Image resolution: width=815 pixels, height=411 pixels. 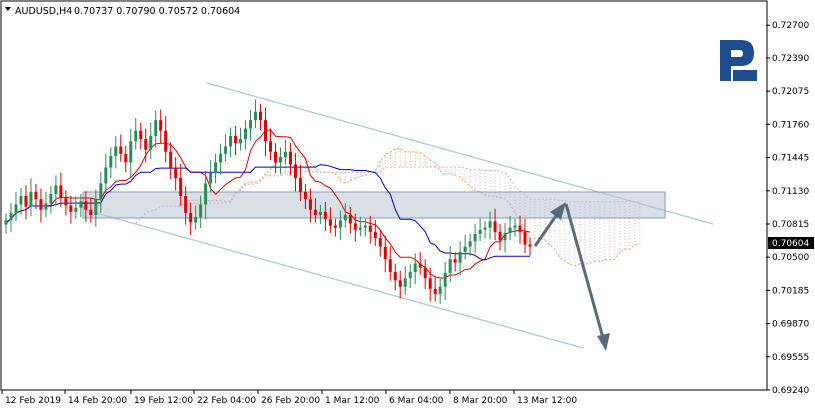 What do you see at coordinates (603, 342) in the screenshot?
I see `arrow-down-head-icon` at bounding box center [603, 342].